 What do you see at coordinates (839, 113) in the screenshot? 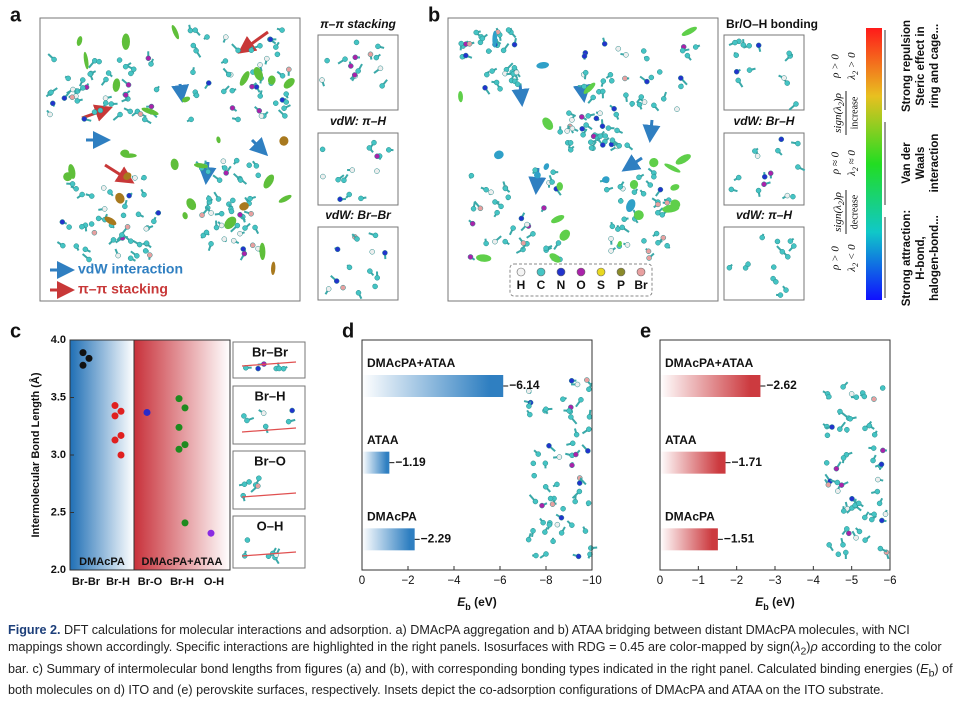
I see `trend: sign(λ2)ρ` at bounding box center [839, 113].